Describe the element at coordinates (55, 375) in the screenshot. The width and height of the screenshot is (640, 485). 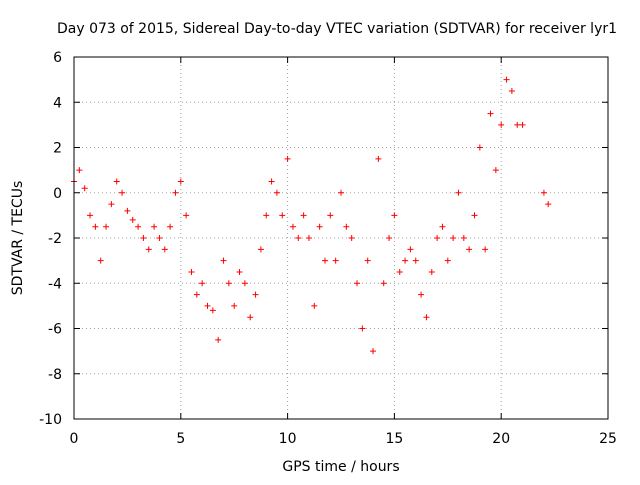
I see `y-tick-label: -8` at that location.